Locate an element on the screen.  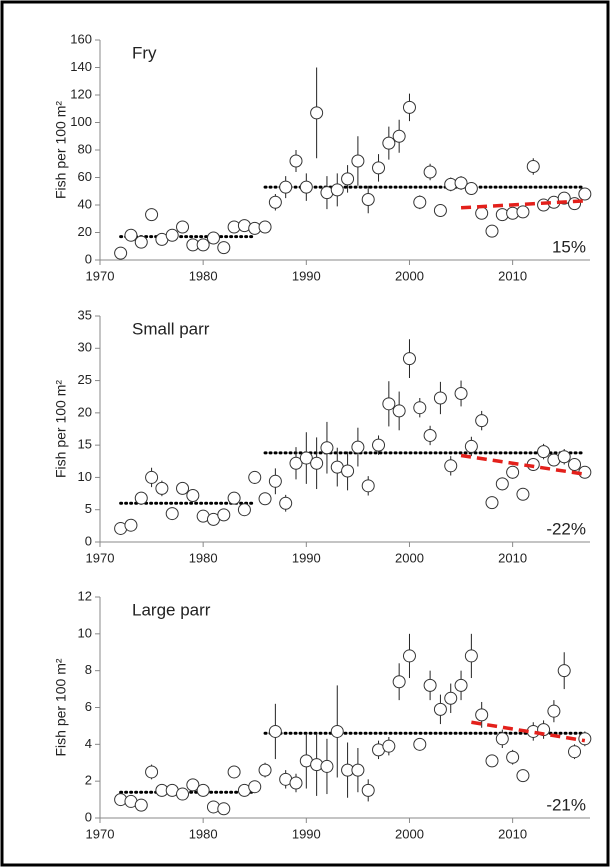
y-tick-label: 10 is located at coordinates (85, 632).